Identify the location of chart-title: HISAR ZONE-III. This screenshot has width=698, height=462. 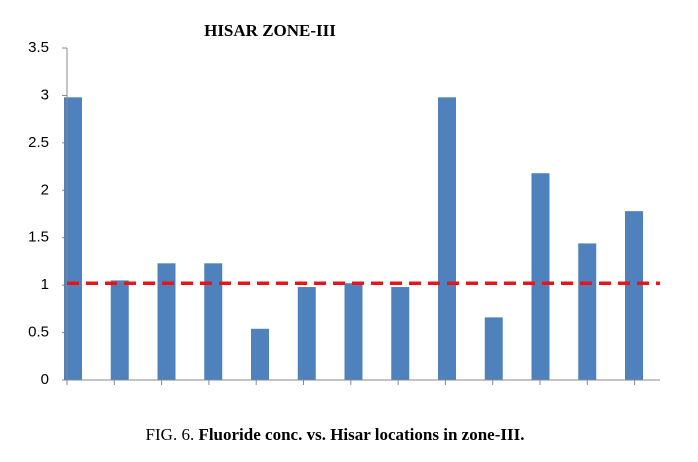
(270, 30).